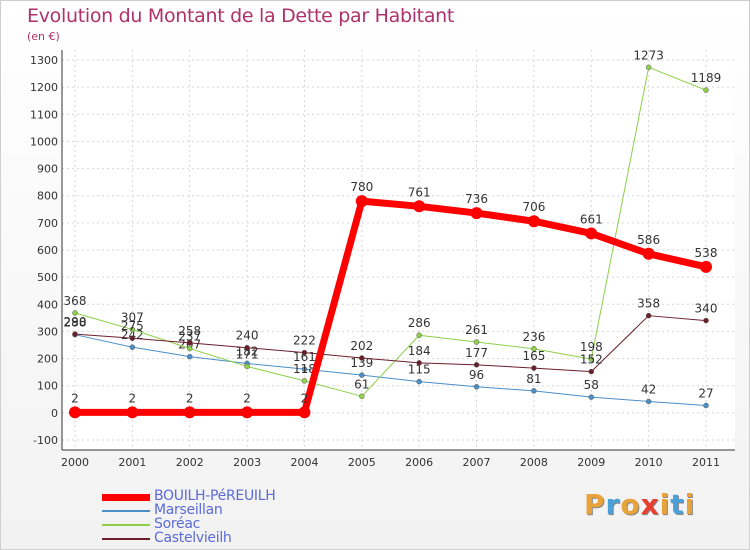 The height and width of the screenshot is (550, 750). I want to click on x-tick-label: 2008, so click(534, 462).